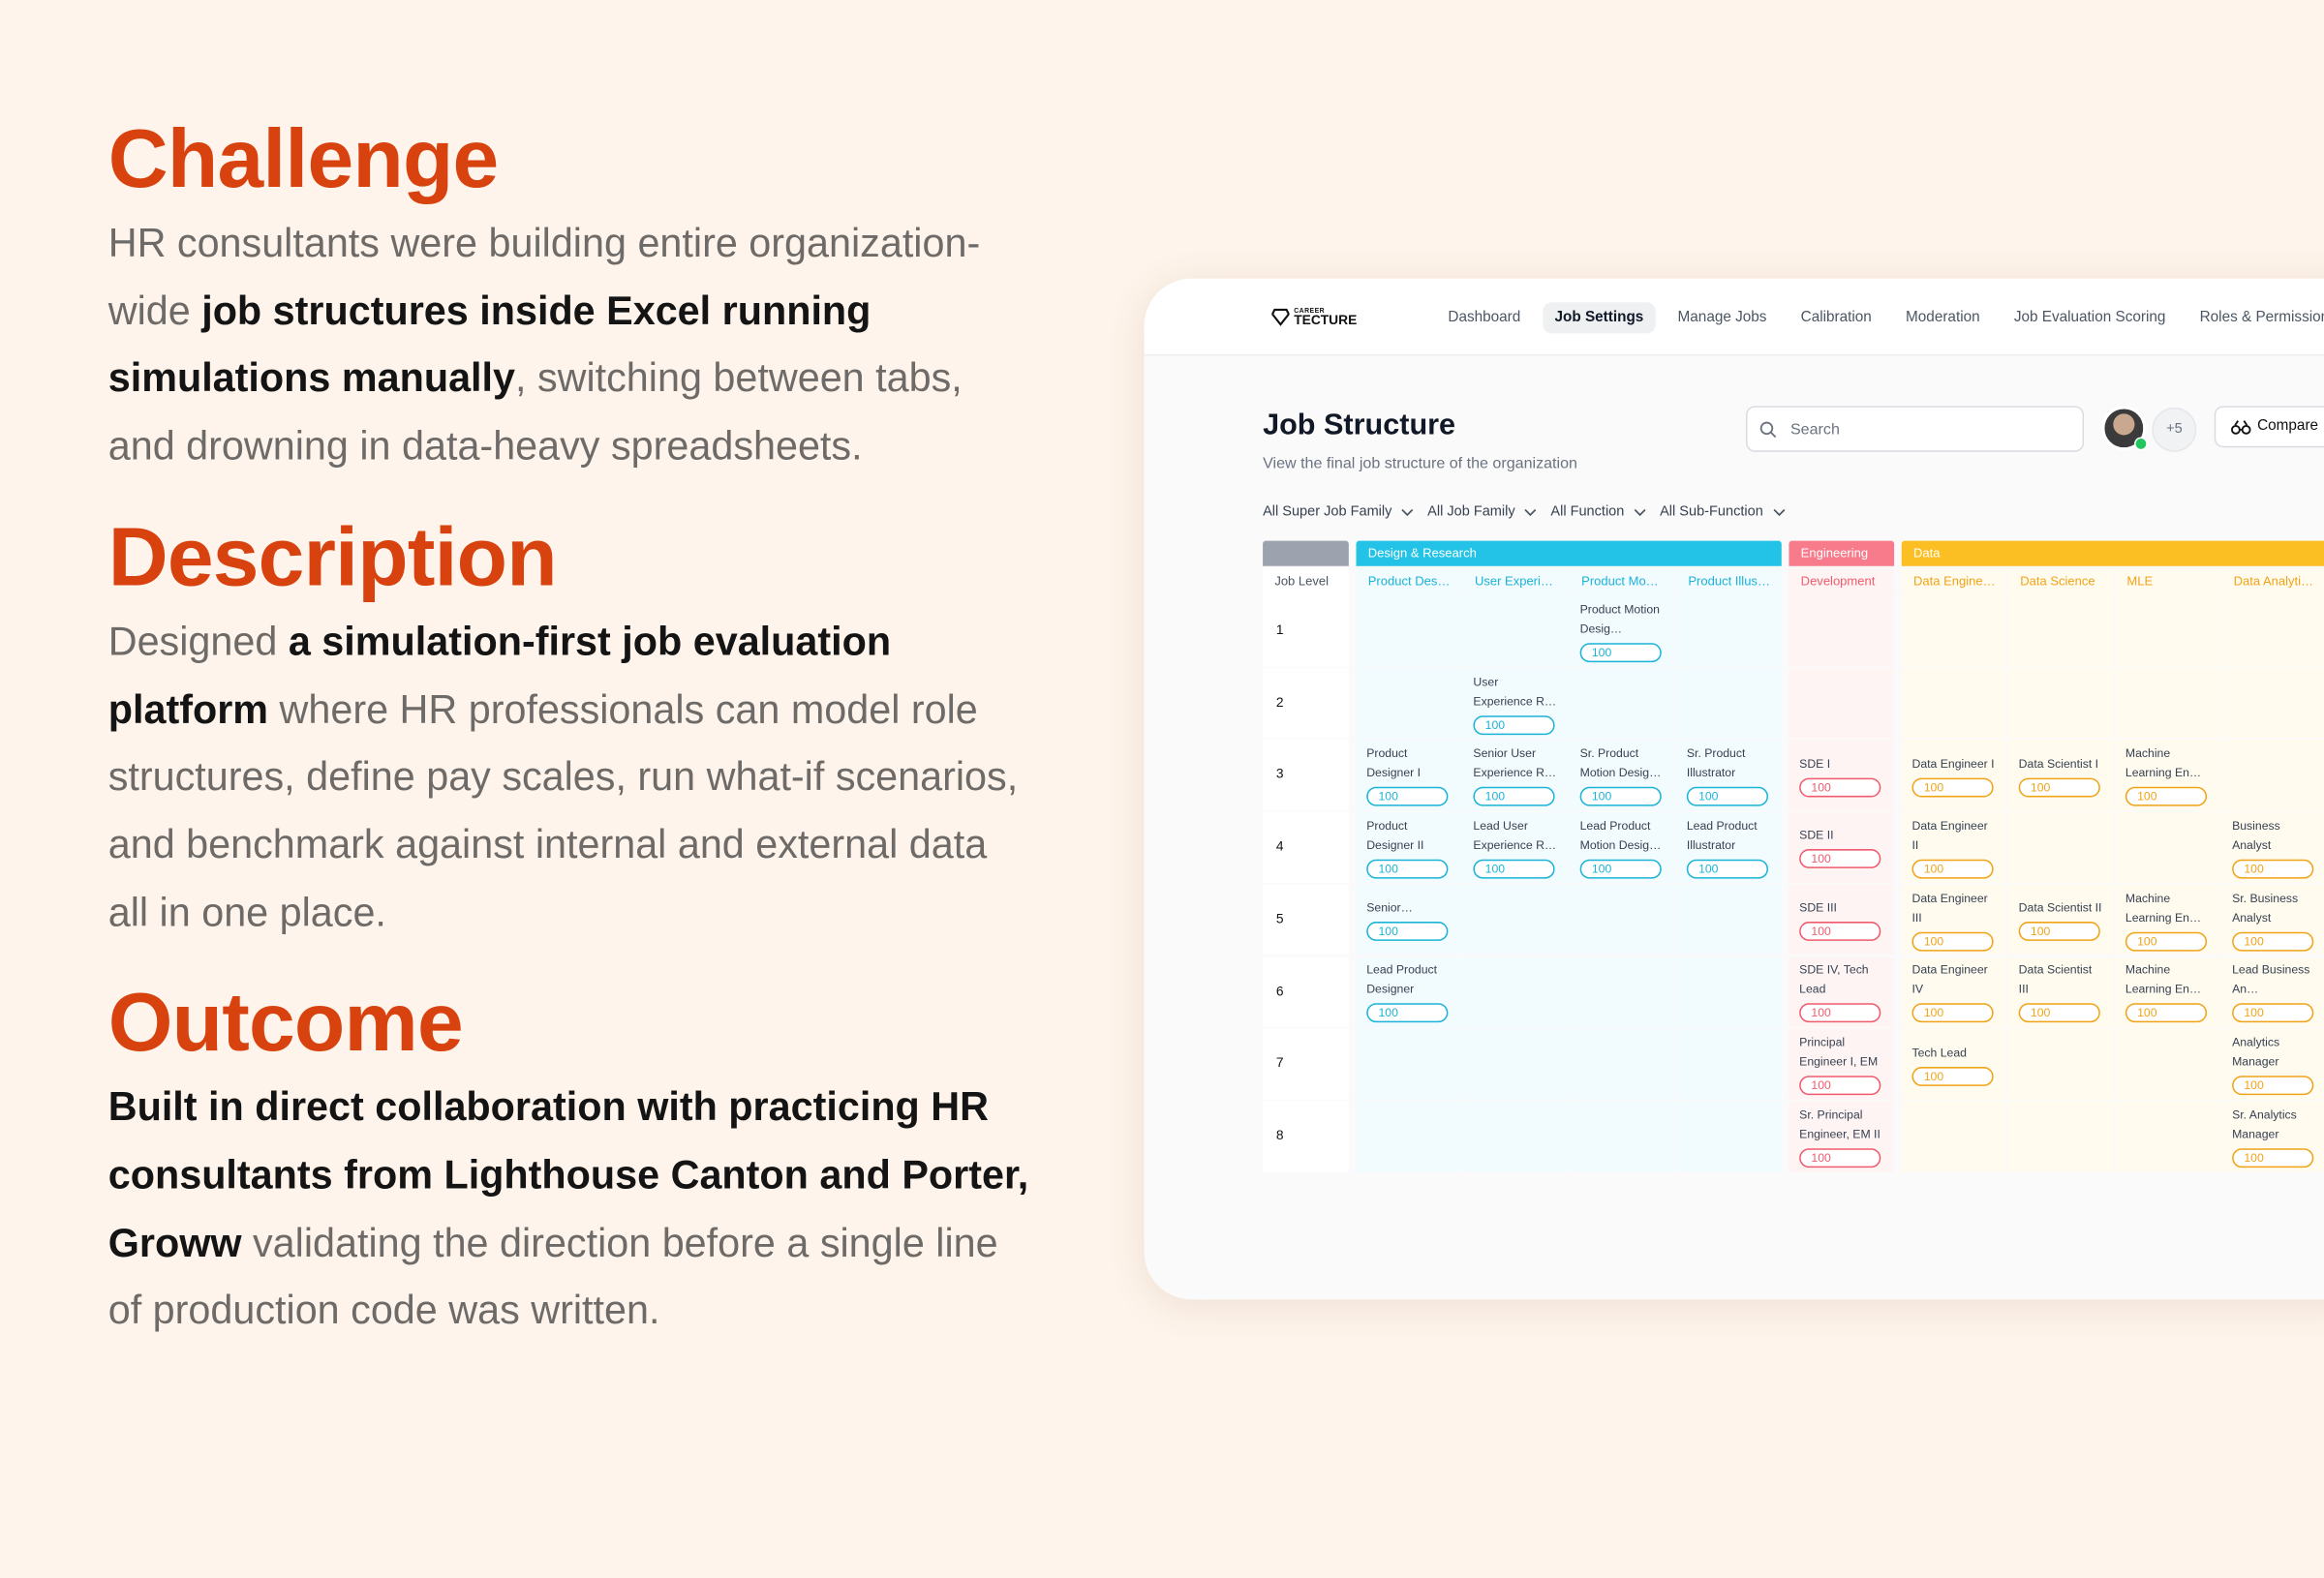 The image size is (2324, 1578). What do you see at coordinates (1950, 980) in the screenshot?
I see `job-title: Data Engineer IV` at bounding box center [1950, 980].